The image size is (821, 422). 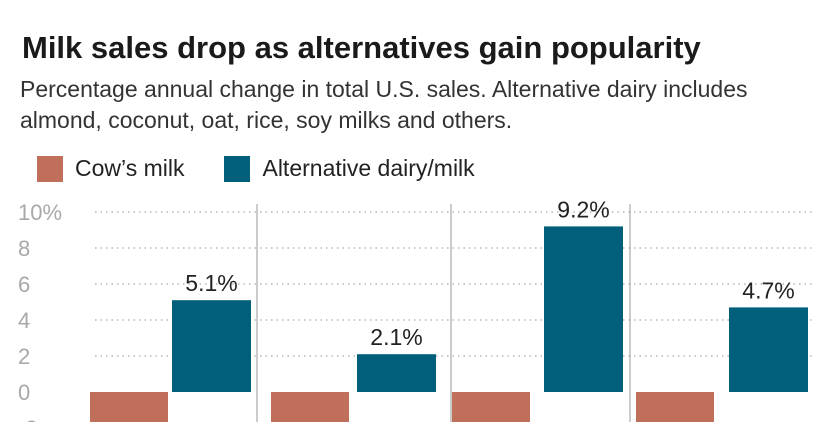 I want to click on bar-value-label: 2.1%, so click(x=396, y=337).